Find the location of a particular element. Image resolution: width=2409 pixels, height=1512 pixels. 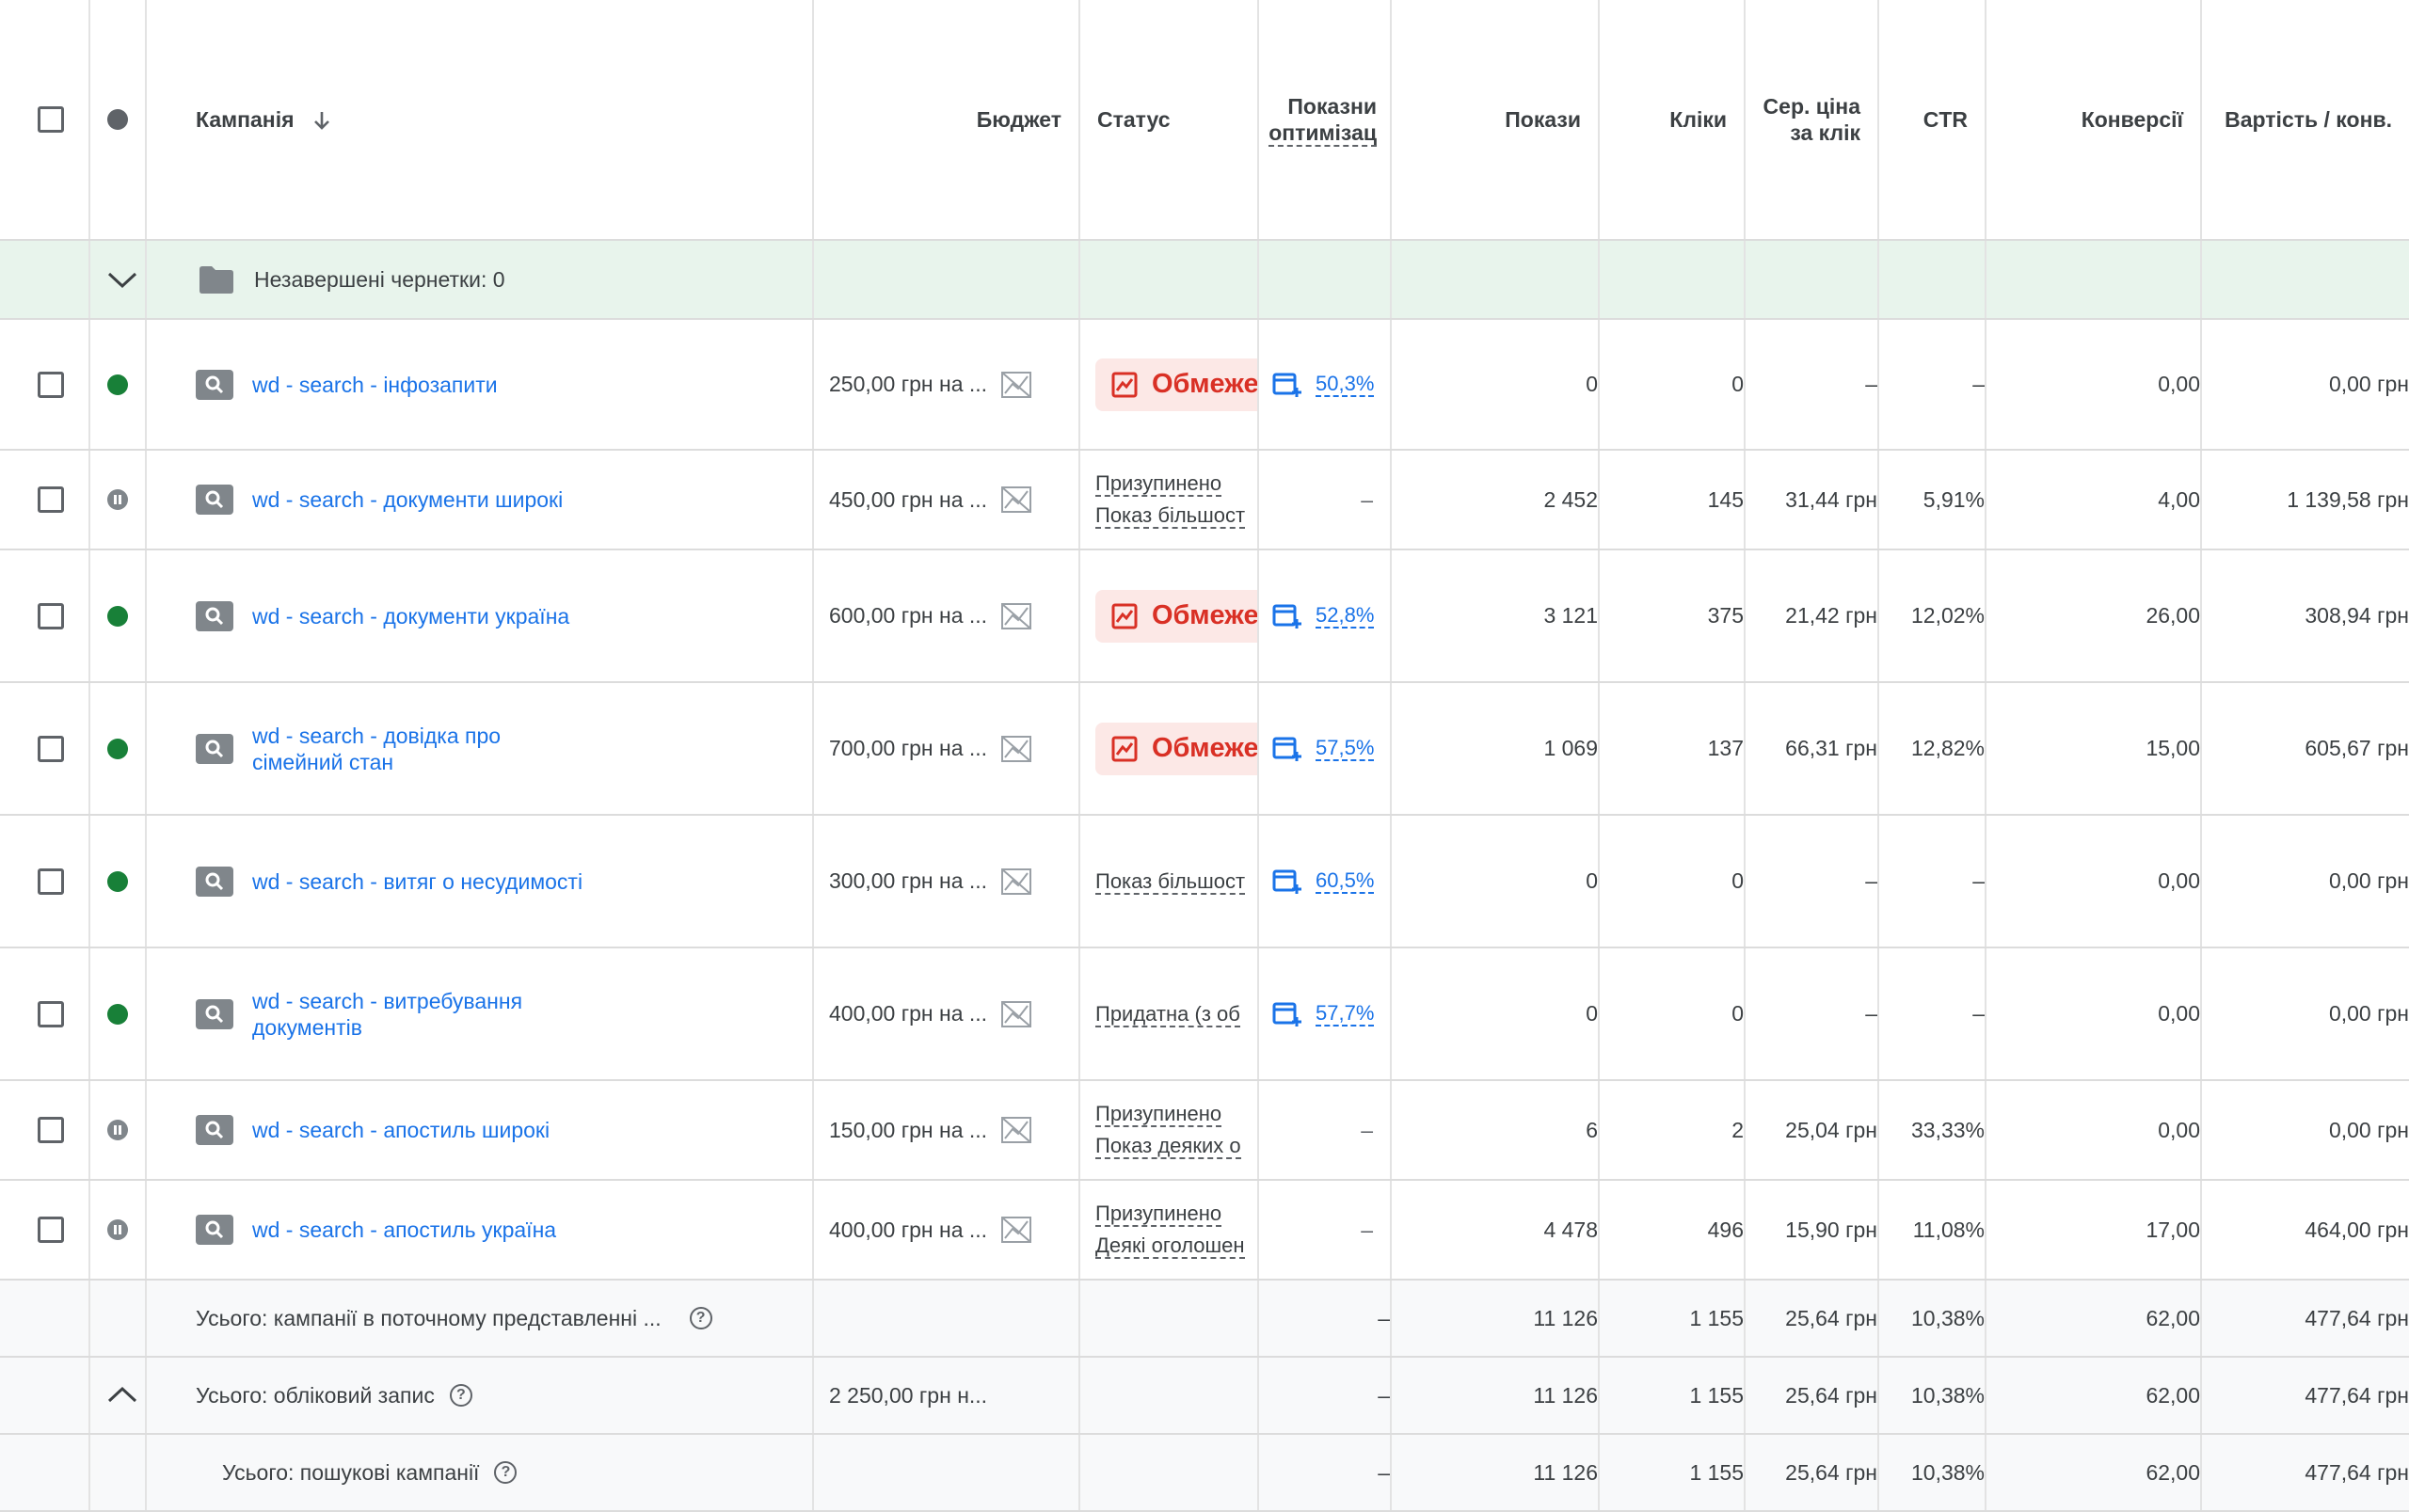

status-cell: Показ більшост is located at coordinates (1169, 882).